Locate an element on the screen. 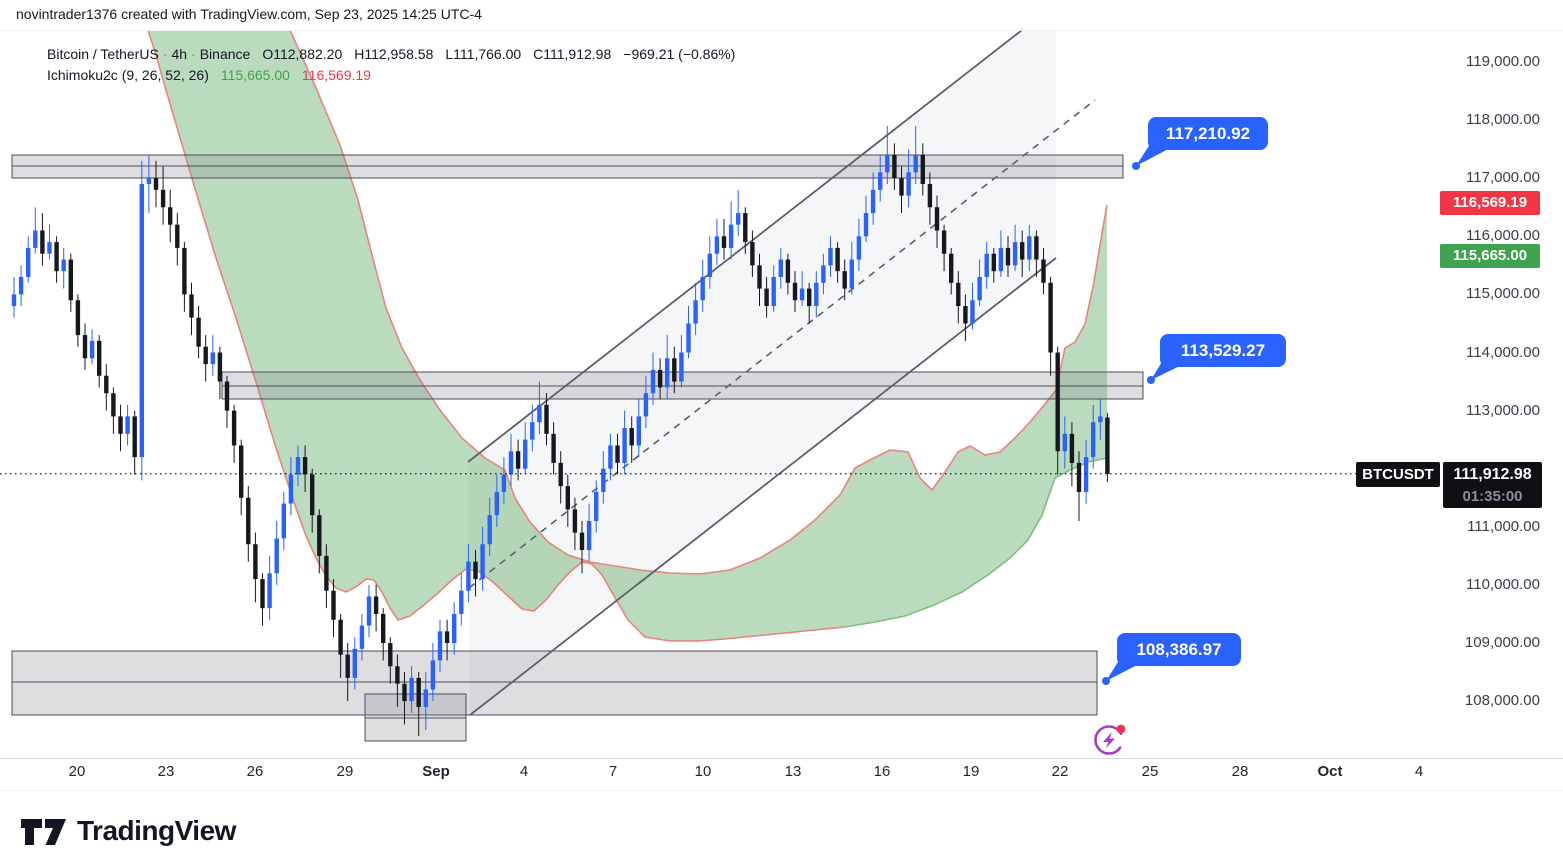  interval-label: 4h is located at coordinates (179, 54).